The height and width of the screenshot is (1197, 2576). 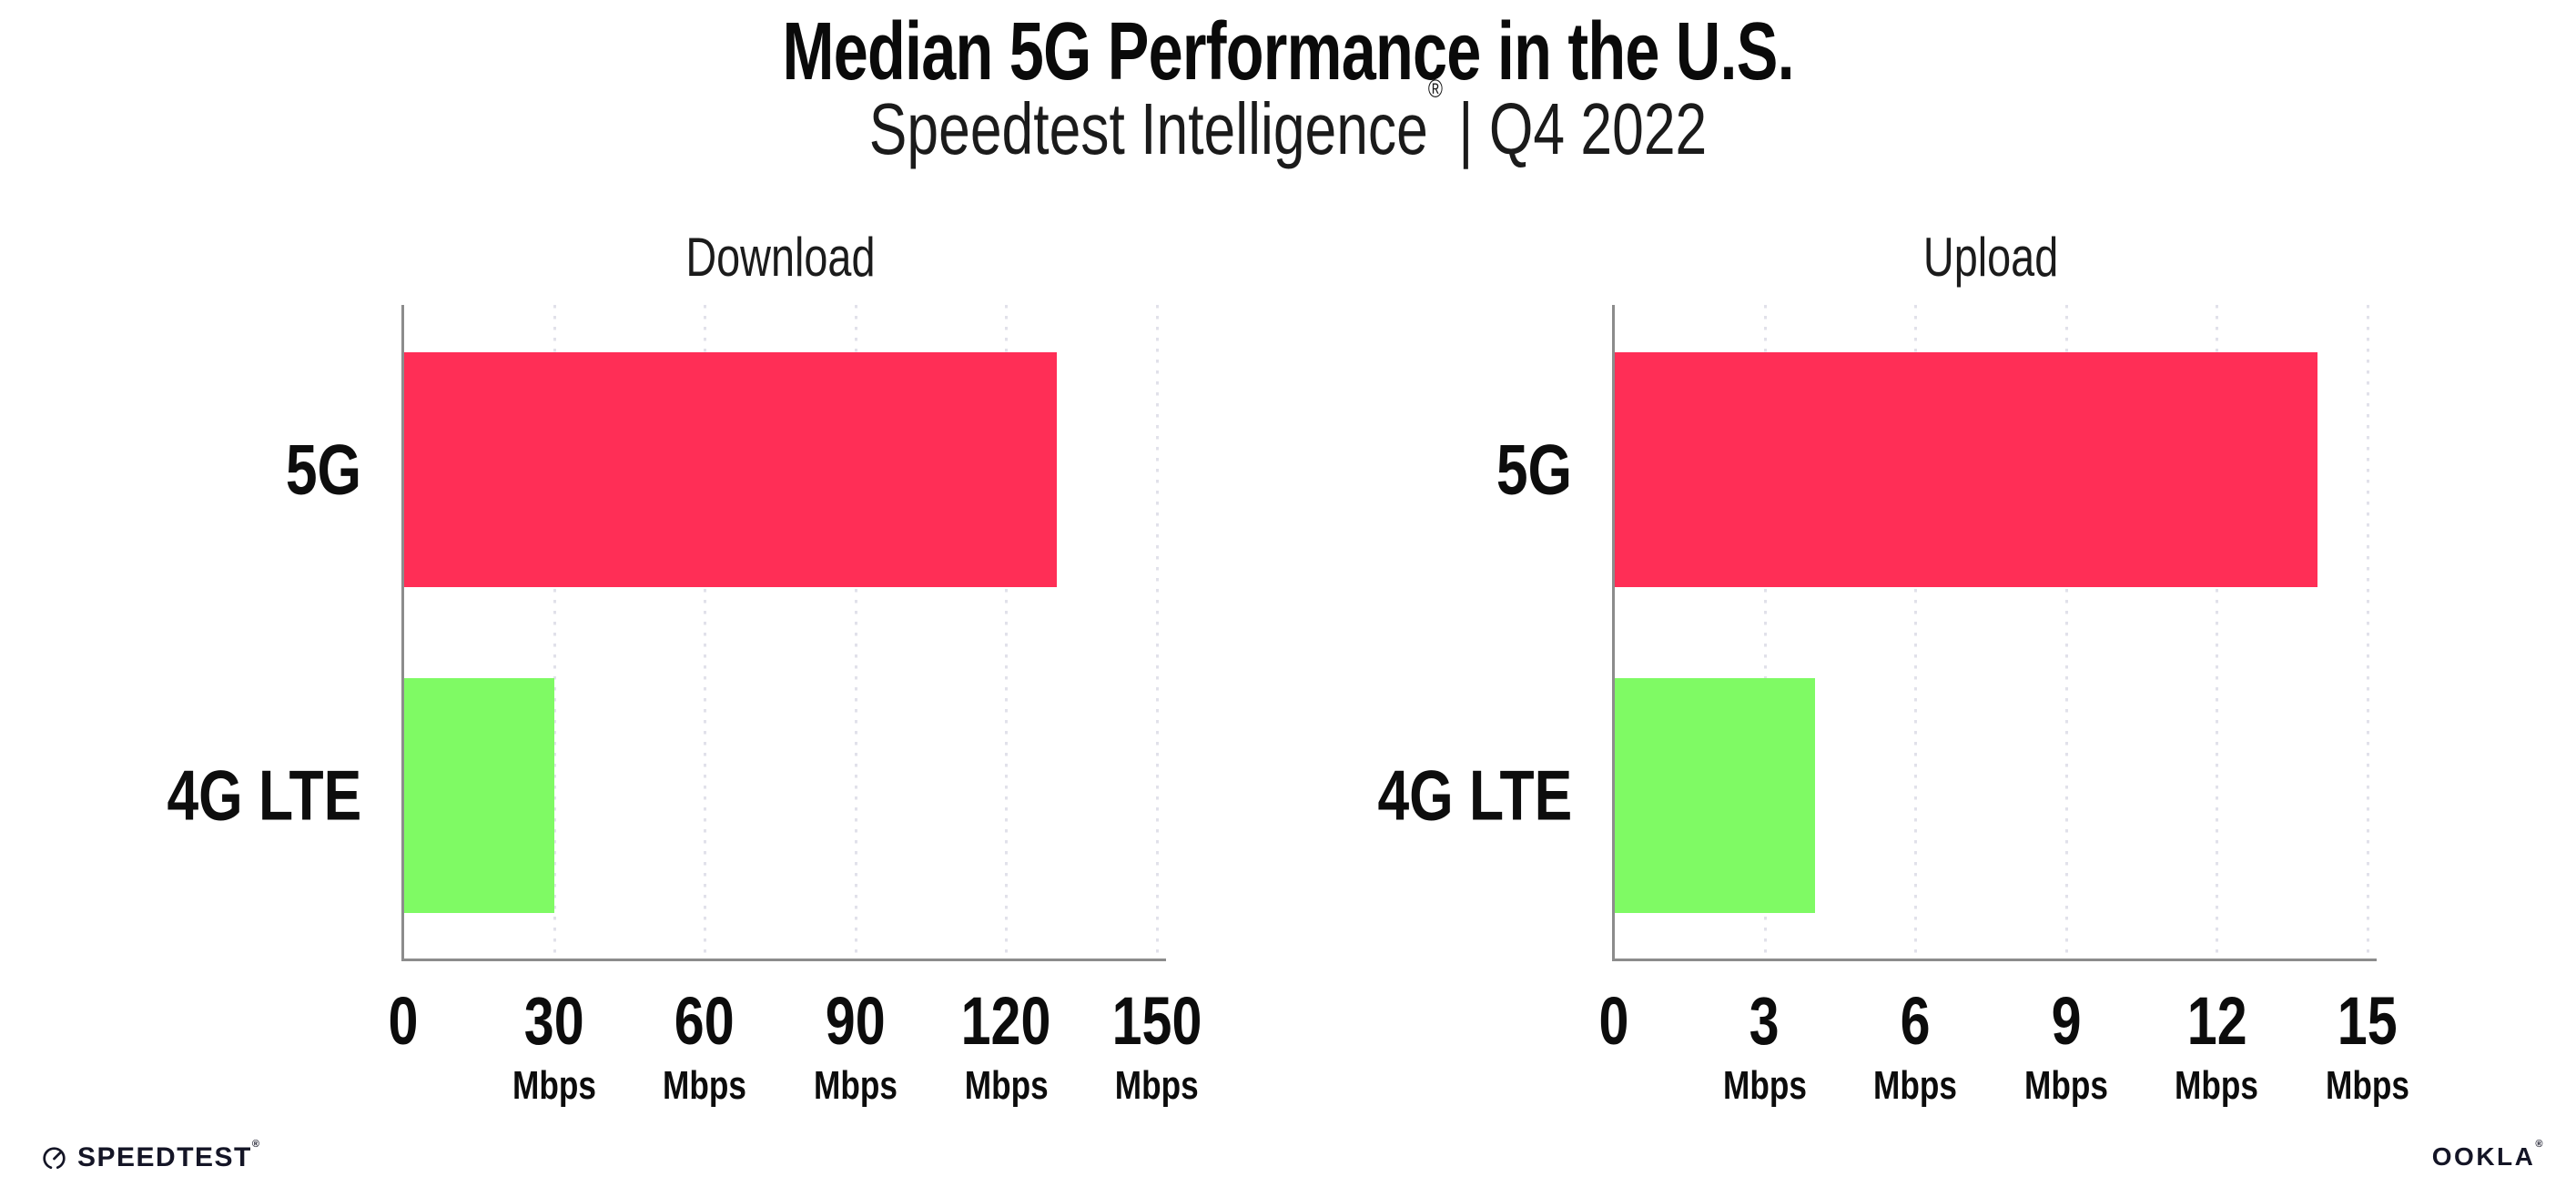 I want to click on tick-label: 30 Mbps, so click(x=554, y=1047).